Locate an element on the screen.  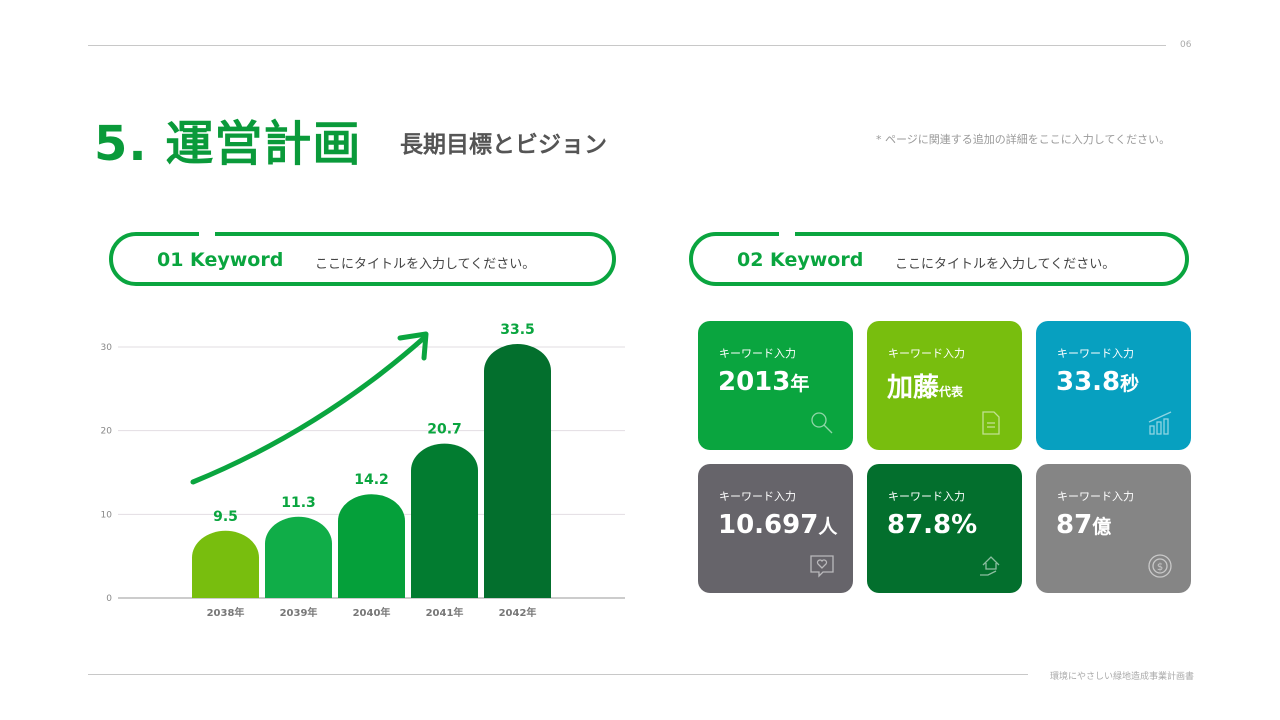
card-value: 10.697 is located at coordinates (768, 525).